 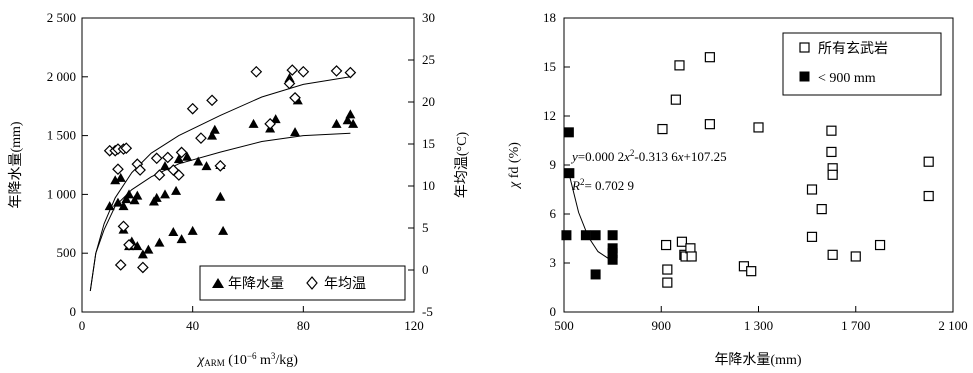 What do you see at coordinates (247, 359) in the screenshot?
I see `left-x-axis-label: χARM (10−6 m3/kg)` at bounding box center [247, 359].